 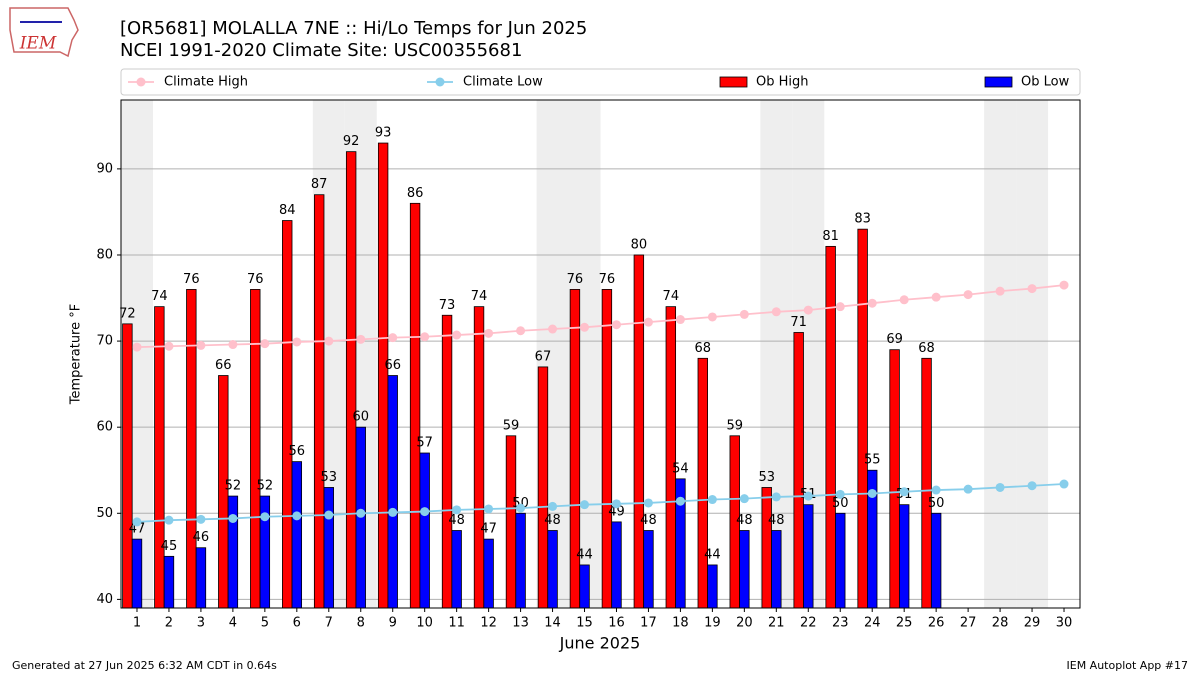 What do you see at coordinates (600, 316) in the screenshot?
I see `line` at bounding box center [600, 316].